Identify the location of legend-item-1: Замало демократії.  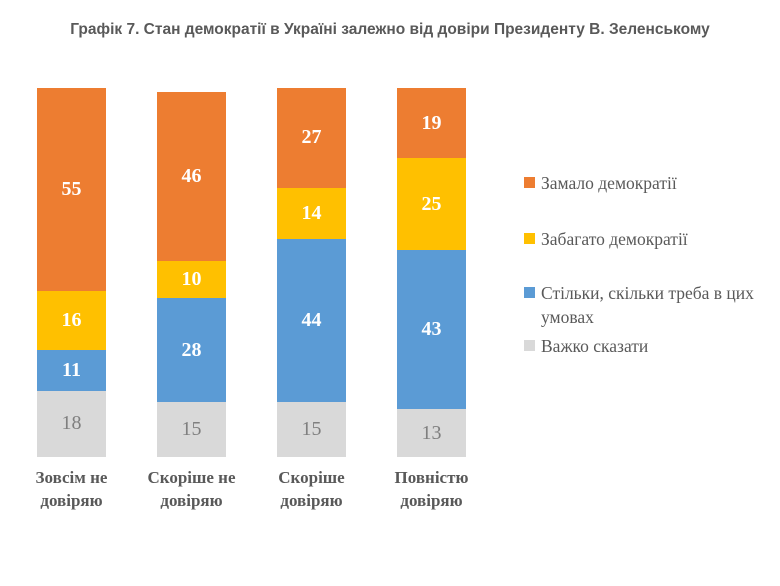
(646, 183).